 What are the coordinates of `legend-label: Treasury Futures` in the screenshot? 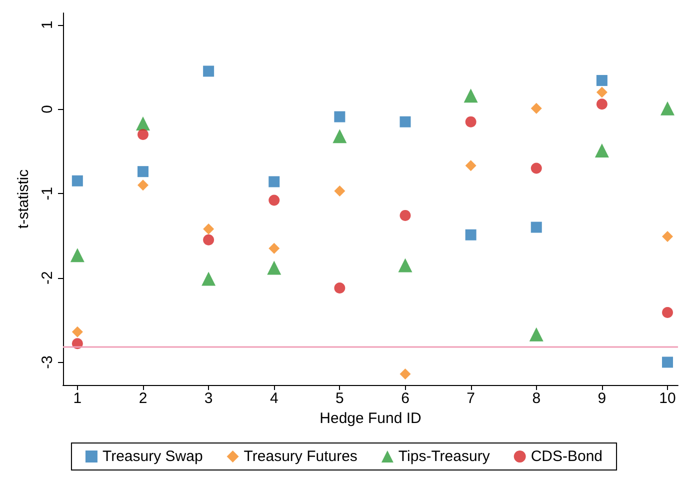 It's located at (301, 456).